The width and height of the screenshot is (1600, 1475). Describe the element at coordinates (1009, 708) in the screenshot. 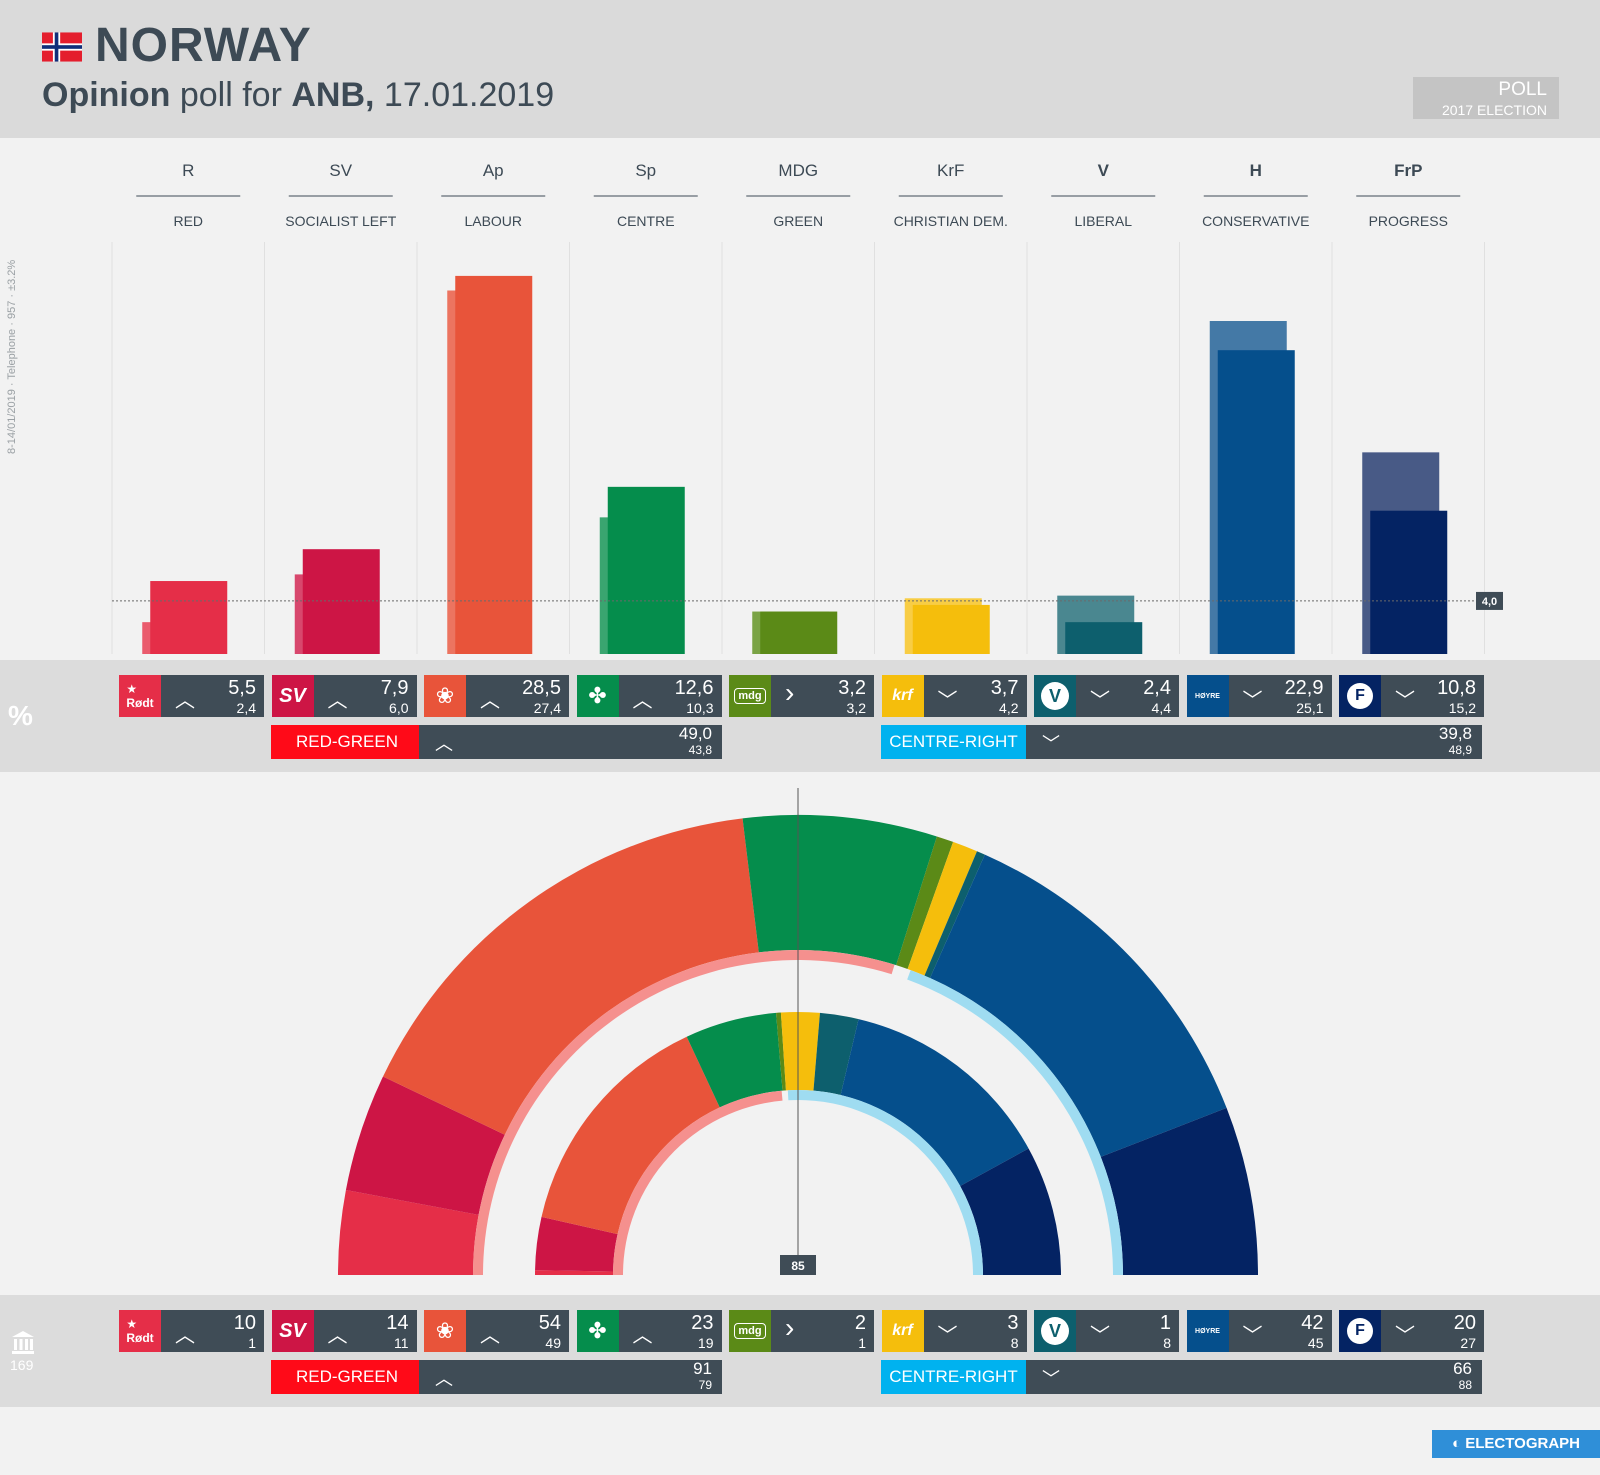

I see `previous-value: 4,2` at that location.